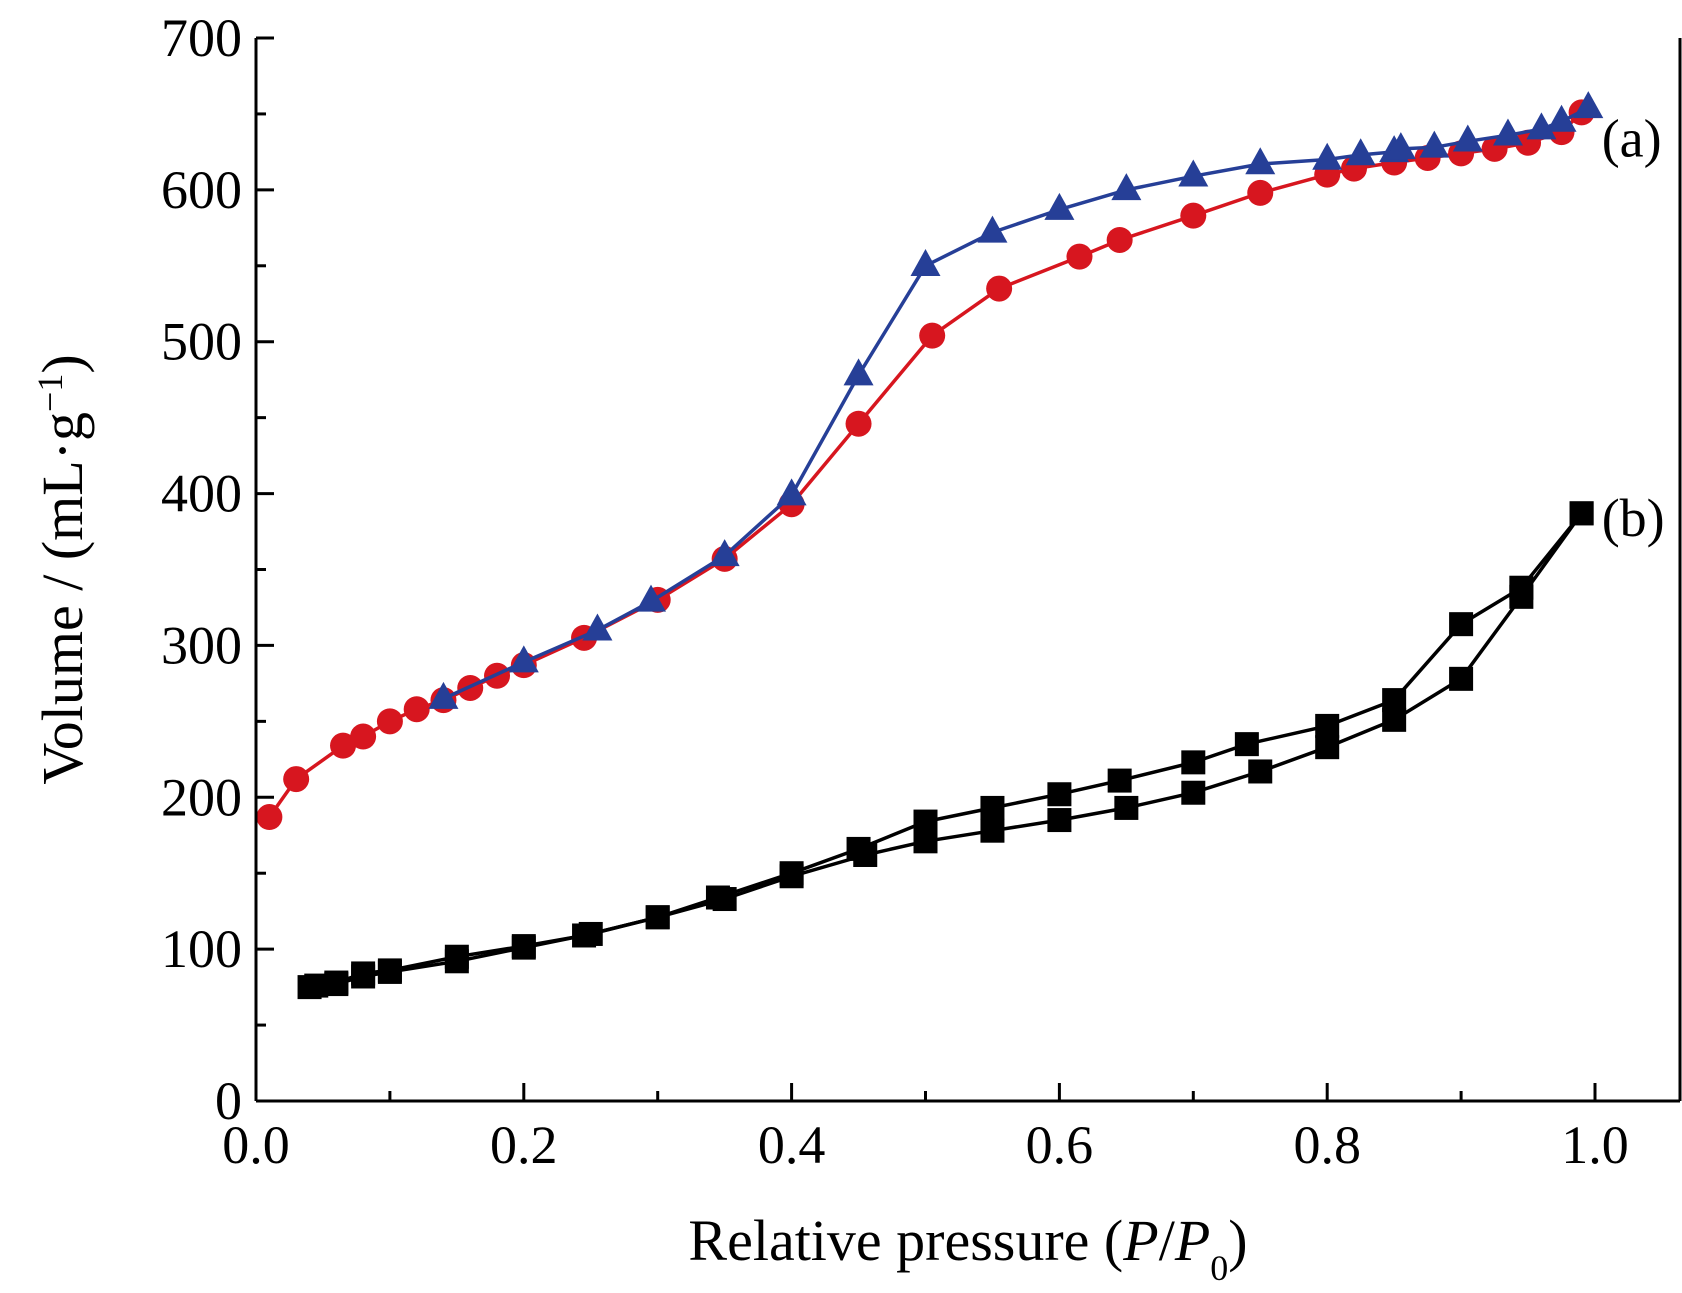 The width and height of the screenshot is (1682, 1293). I want to click on x-tick-label: 0.0, so click(256, 1145).